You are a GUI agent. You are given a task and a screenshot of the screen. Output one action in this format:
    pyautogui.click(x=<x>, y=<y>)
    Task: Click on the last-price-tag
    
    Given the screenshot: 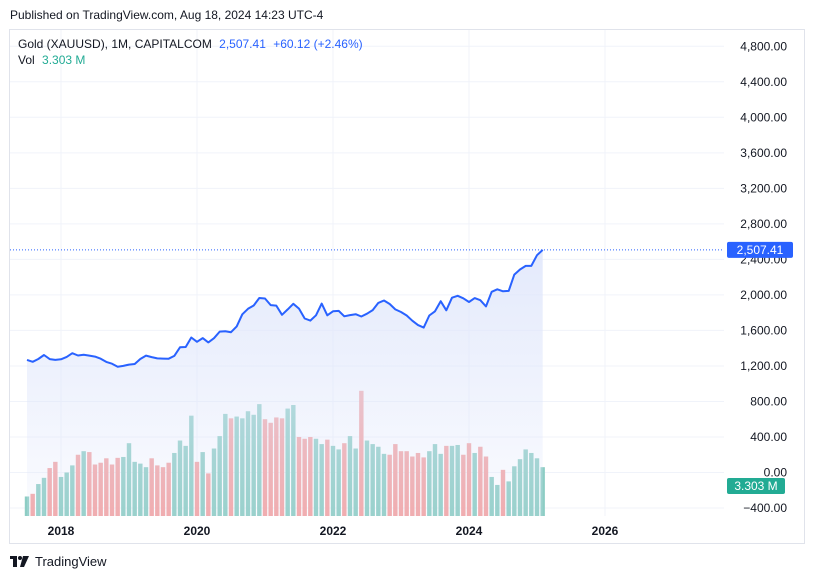 What is the action you would take?
    pyautogui.click(x=760, y=249)
    